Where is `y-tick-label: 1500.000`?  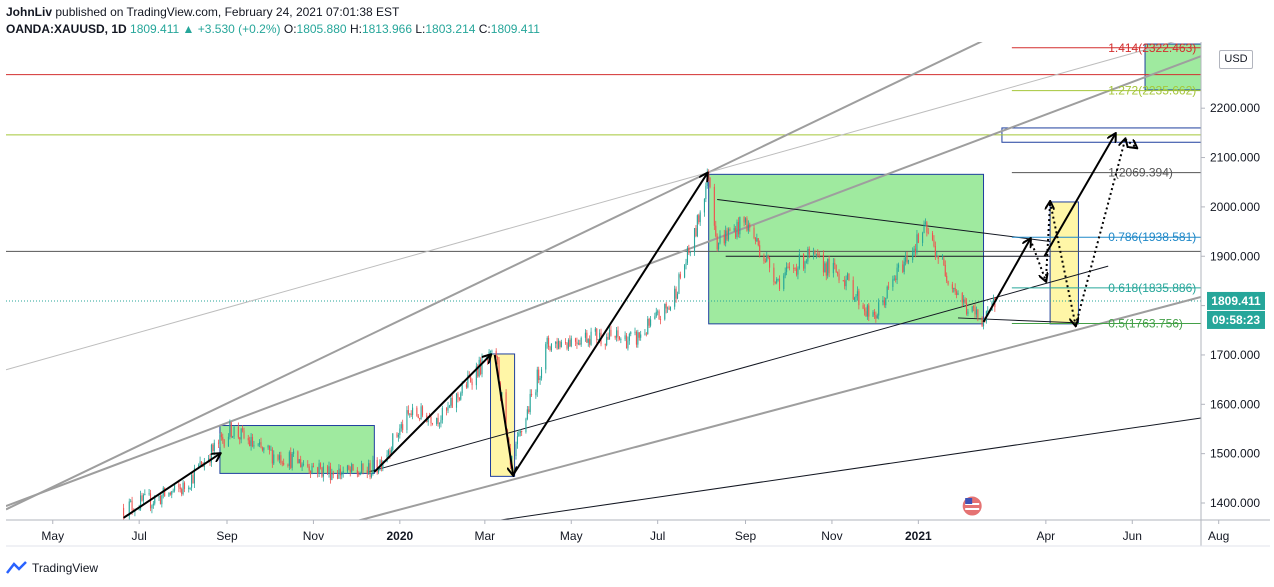 y-tick-label: 1500.000 is located at coordinates (1235, 454).